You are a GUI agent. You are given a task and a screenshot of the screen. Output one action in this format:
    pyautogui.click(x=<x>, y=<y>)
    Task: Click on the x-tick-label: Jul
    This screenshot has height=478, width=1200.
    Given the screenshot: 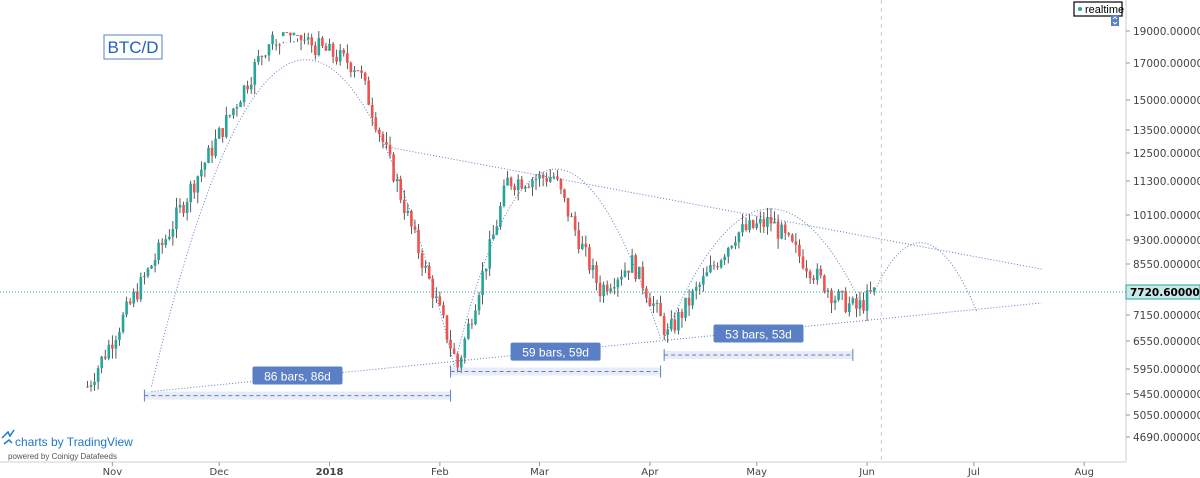 What is the action you would take?
    pyautogui.click(x=973, y=472)
    